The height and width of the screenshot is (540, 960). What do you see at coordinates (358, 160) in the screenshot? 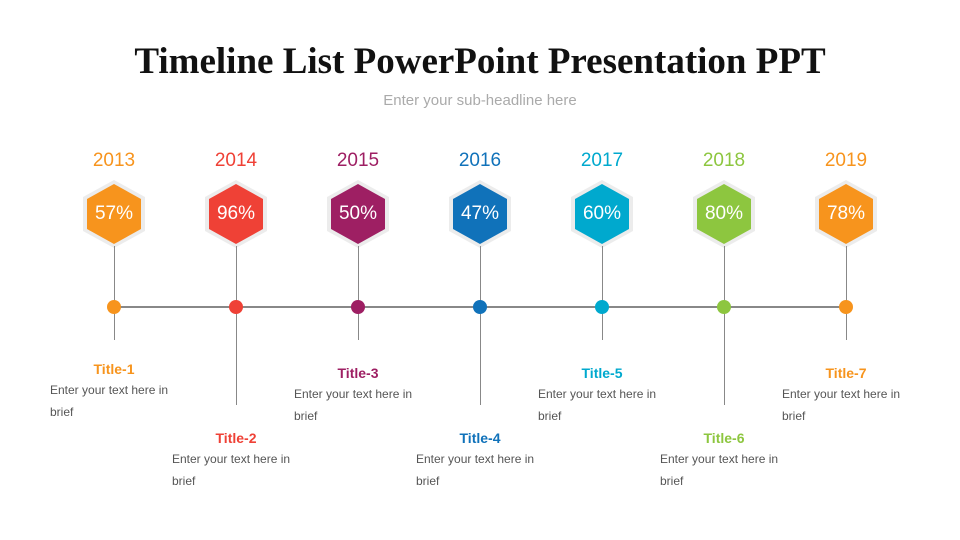
I see `year-label: 2015` at bounding box center [358, 160].